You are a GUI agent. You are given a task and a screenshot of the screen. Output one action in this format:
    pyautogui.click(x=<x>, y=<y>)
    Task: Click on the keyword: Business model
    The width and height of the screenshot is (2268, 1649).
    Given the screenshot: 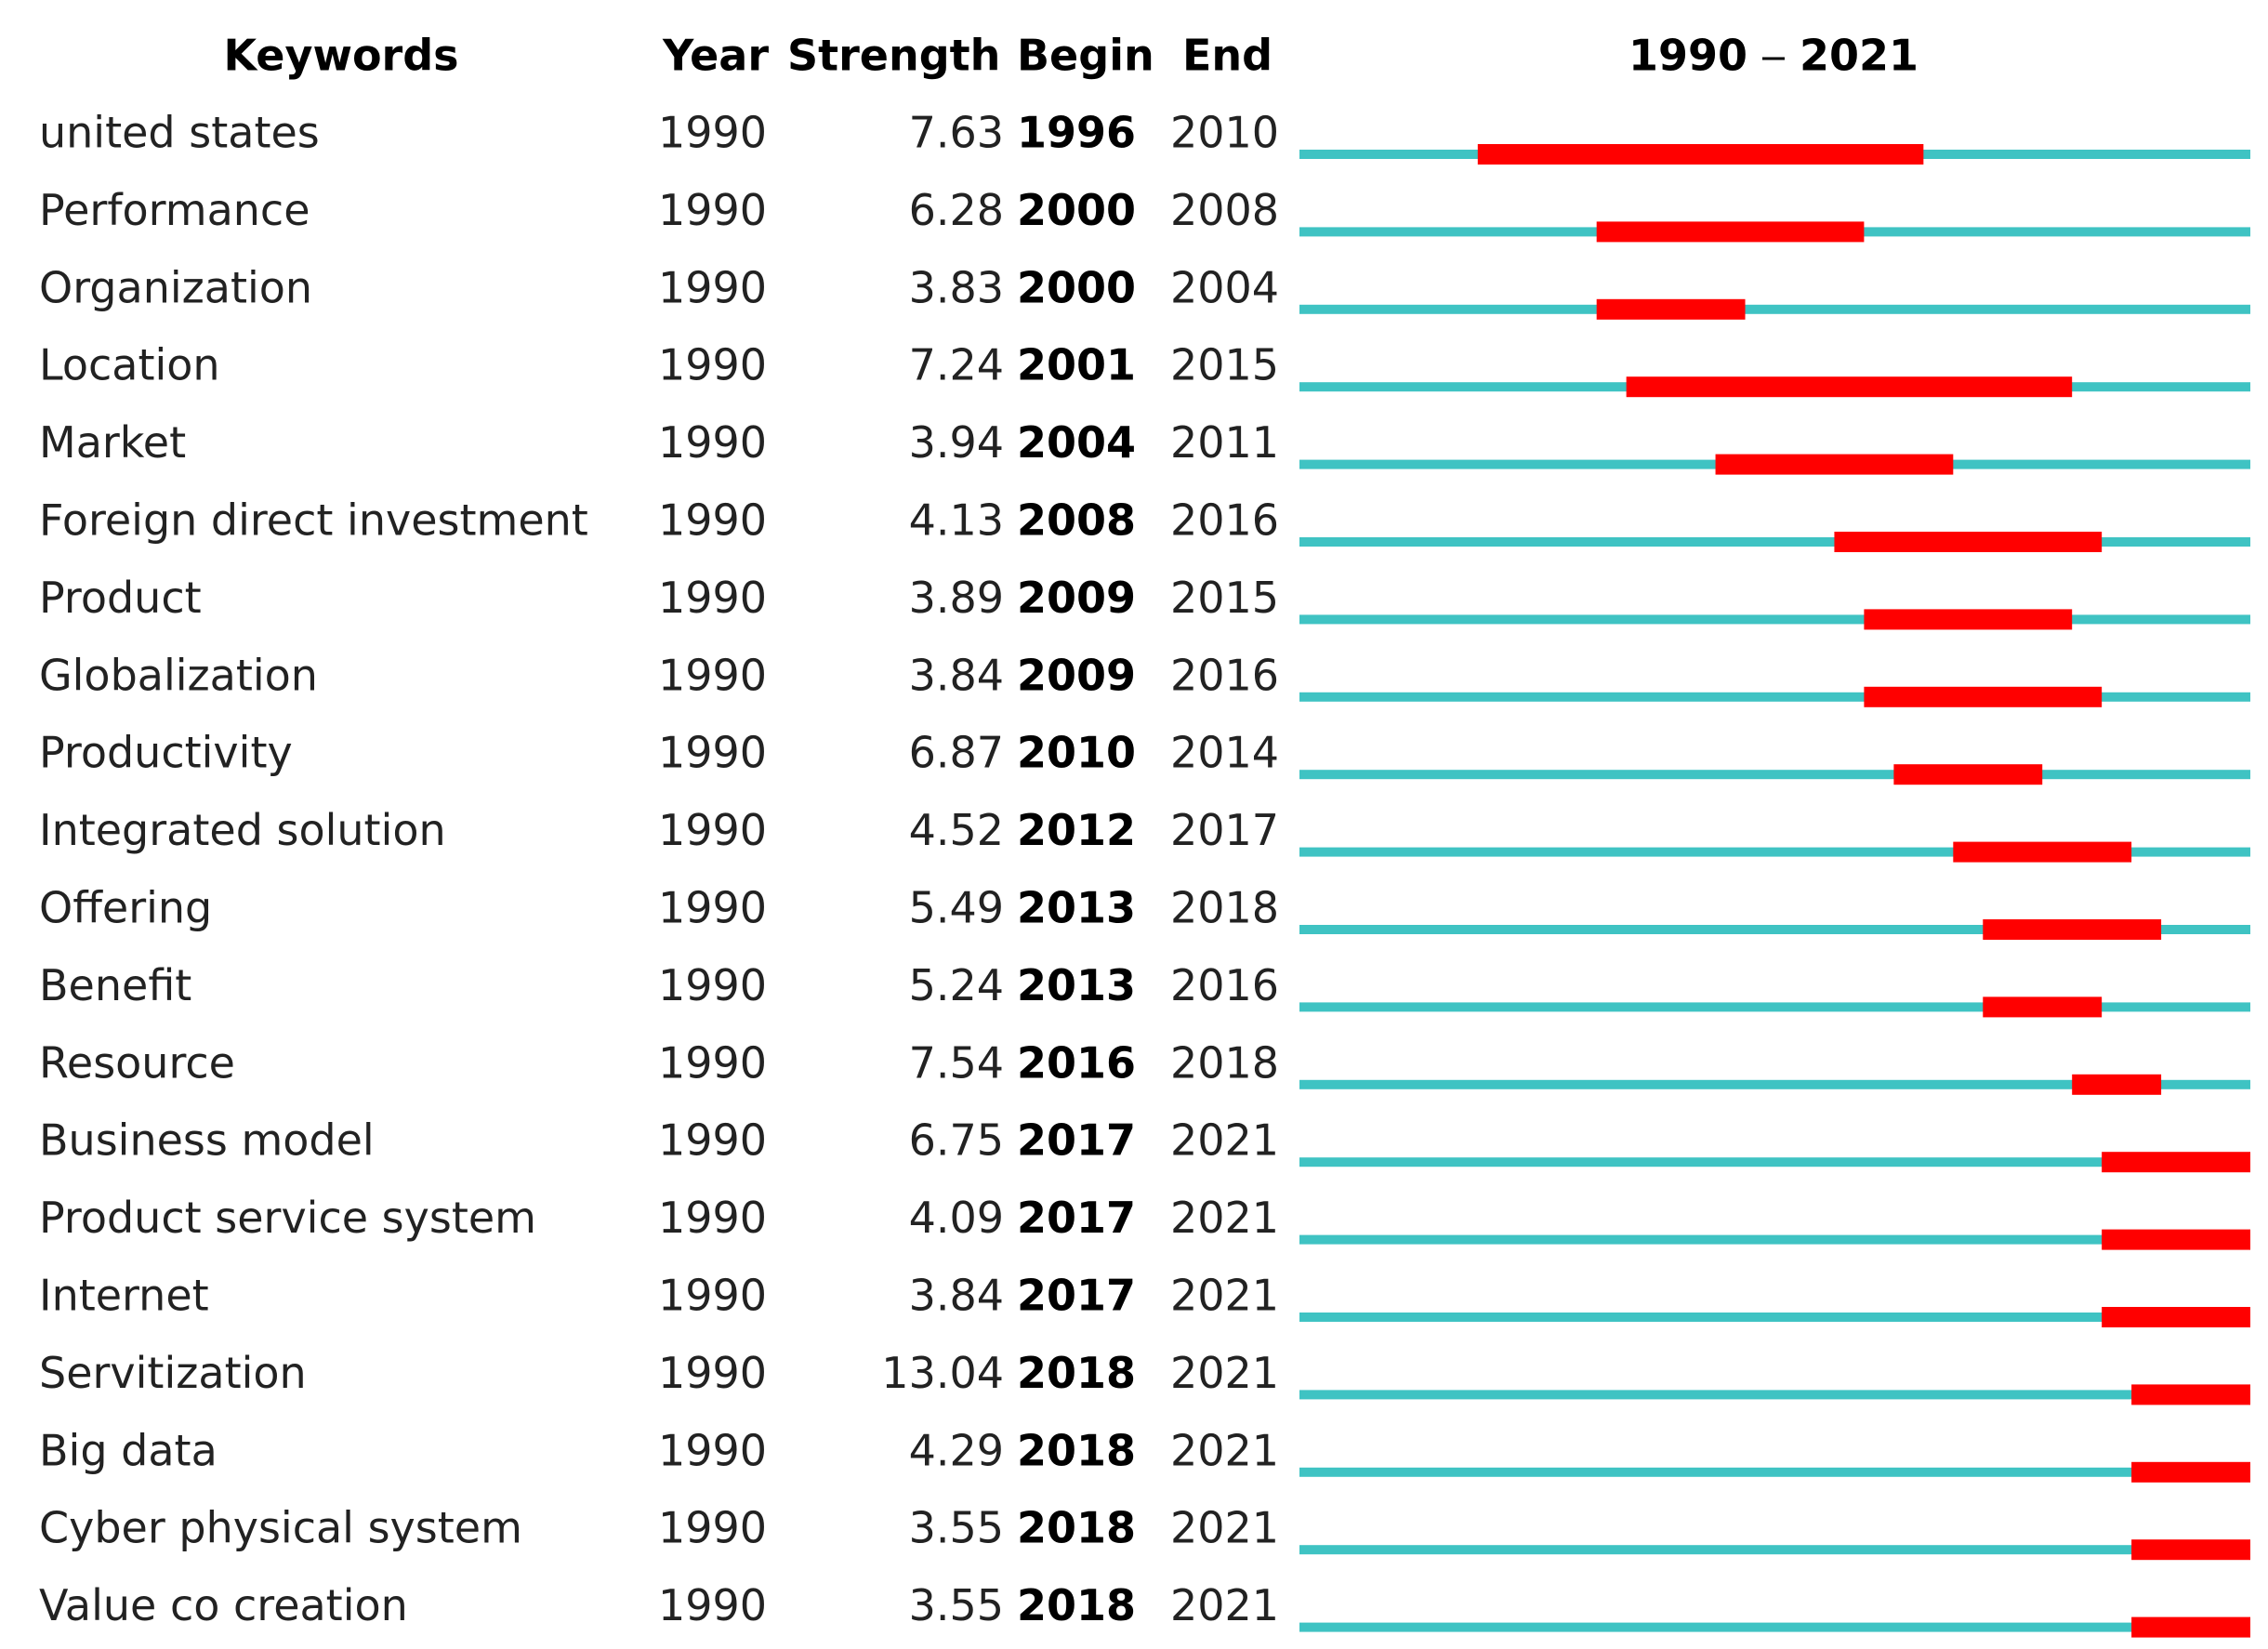 What is the action you would take?
    pyautogui.click(x=207, y=1140)
    